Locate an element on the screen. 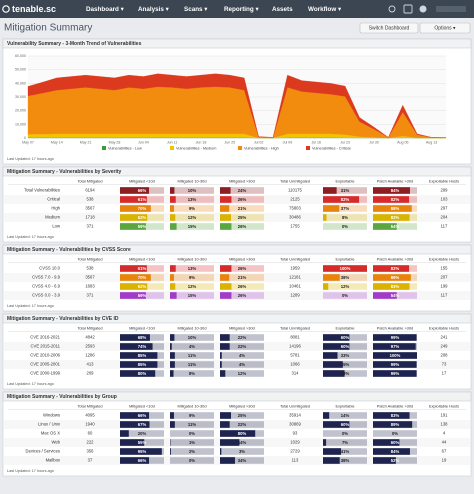  header-button-label: Switch Dashboard is located at coordinates (389, 29).